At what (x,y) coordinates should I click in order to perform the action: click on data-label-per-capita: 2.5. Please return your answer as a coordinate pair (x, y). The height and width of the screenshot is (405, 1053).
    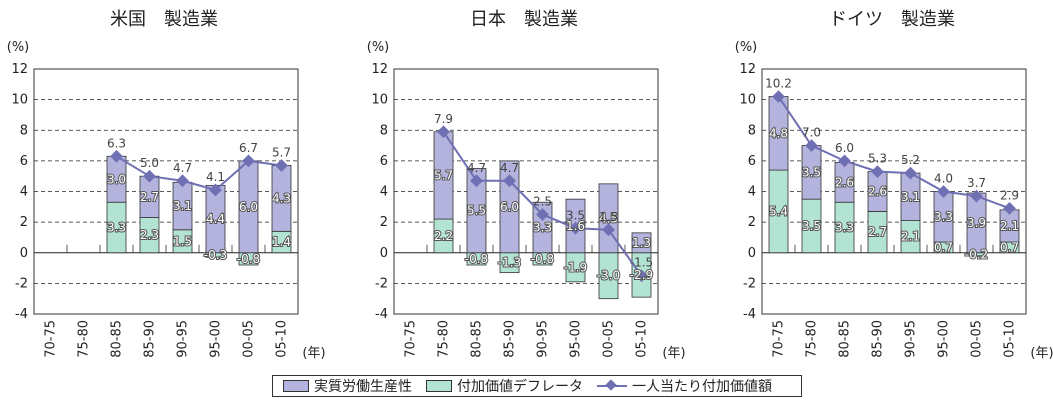
    Looking at the image, I should click on (542, 201).